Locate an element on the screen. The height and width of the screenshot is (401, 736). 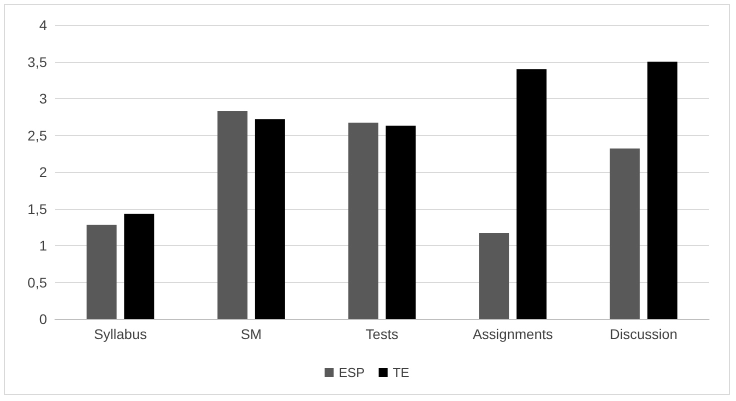
x-tick-label: Tests is located at coordinates (382, 334).